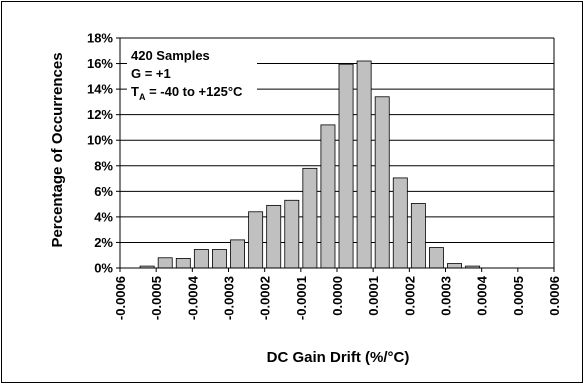 The image size is (585, 385). I want to click on annotation-temp-range: = -40 to +125°C, so click(194, 91).